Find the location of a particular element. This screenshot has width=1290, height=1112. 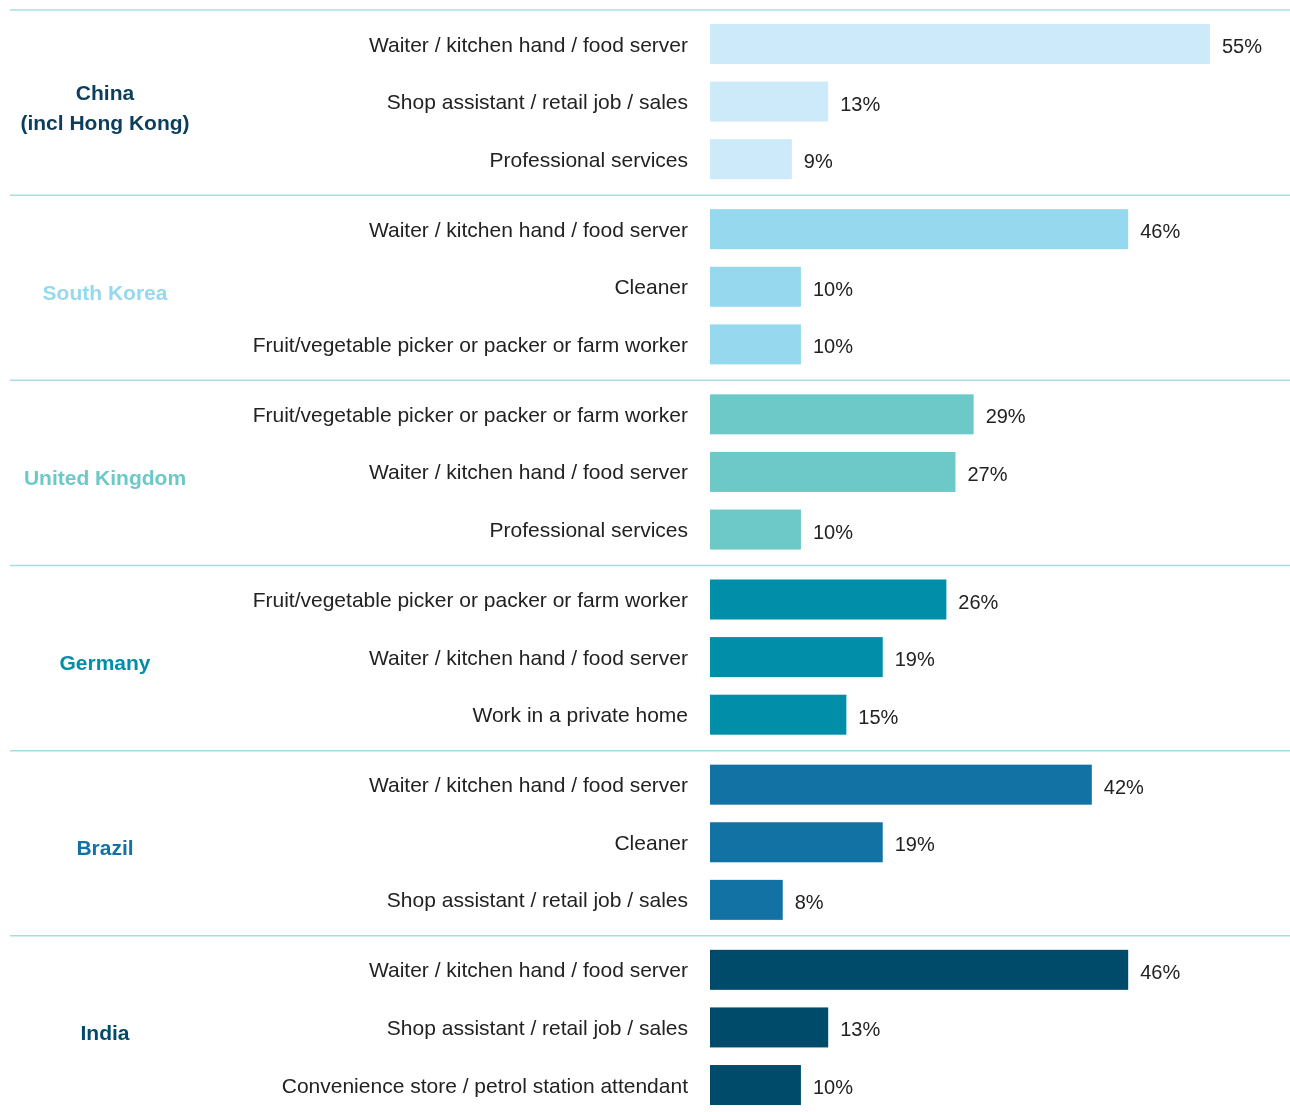

data-label: 26% is located at coordinates (978, 601).